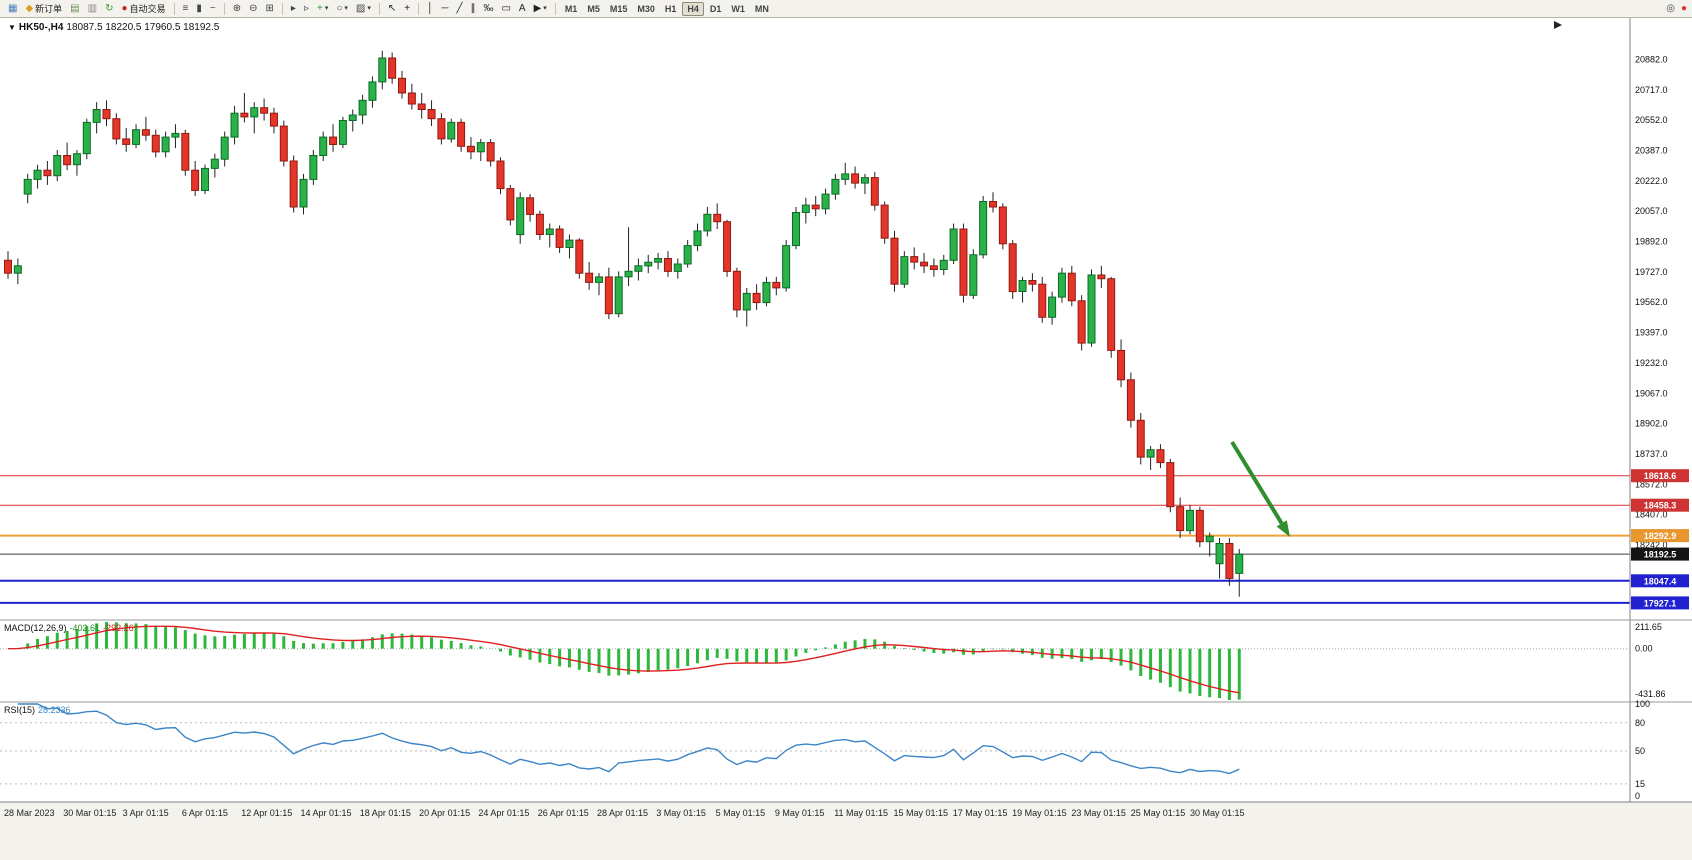 The image size is (1692, 860). I want to click on price-tick-label: 19232.0, so click(1651, 363).